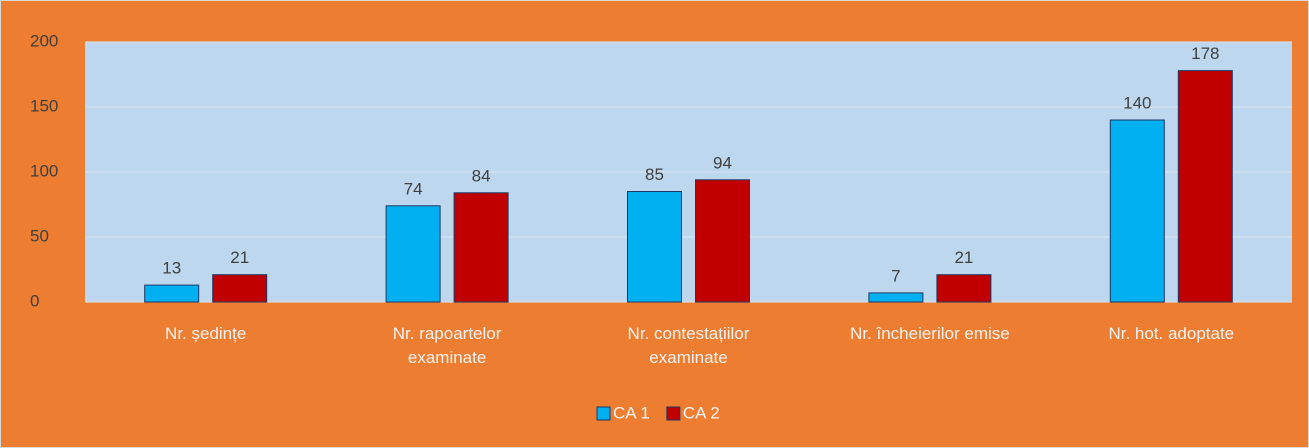  Describe the element at coordinates (171, 268) in the screenshot. I see `data-label: 13` at that location.